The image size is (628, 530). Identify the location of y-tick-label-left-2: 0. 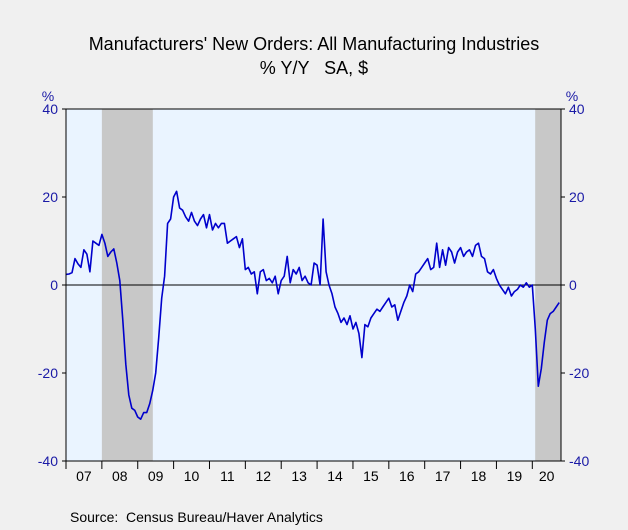
(54, 285).